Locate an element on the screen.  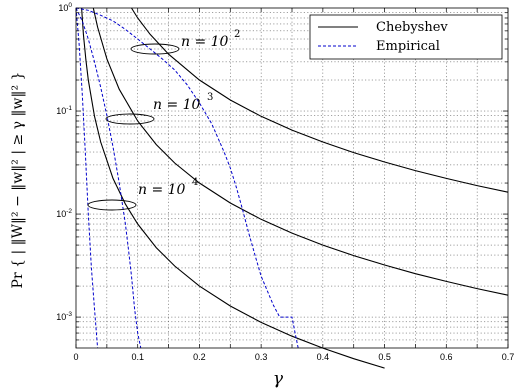
x-tick-label: 0.2 is located at coordinates (199, 357).